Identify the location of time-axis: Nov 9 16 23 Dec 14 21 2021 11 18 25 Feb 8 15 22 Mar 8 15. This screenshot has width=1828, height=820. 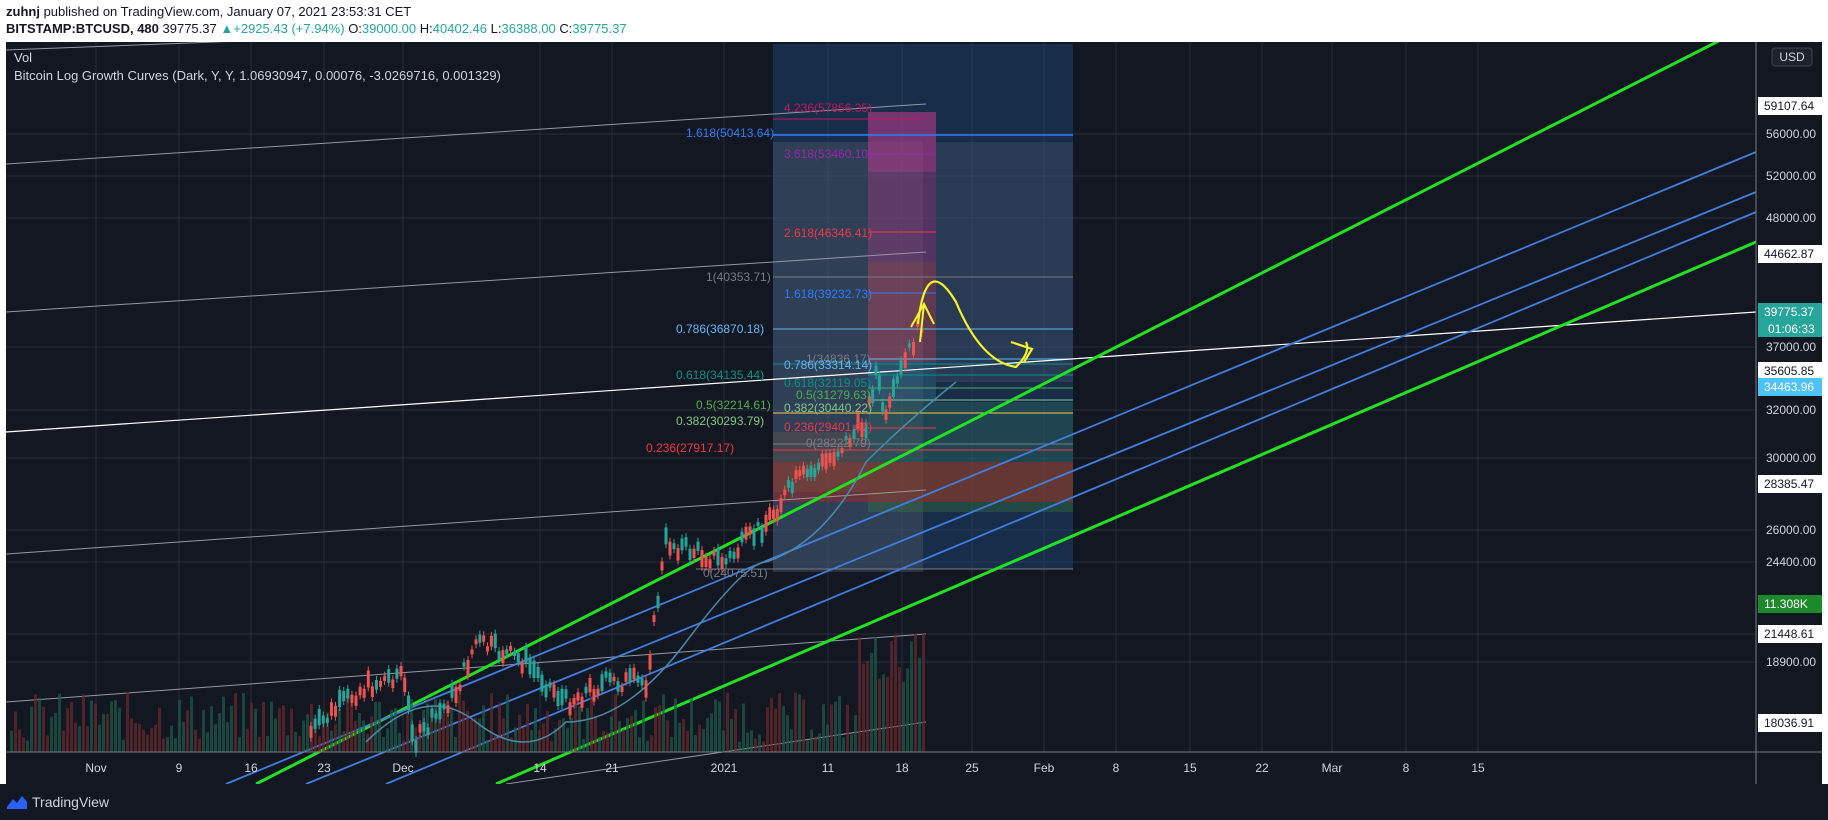
(785, 768).